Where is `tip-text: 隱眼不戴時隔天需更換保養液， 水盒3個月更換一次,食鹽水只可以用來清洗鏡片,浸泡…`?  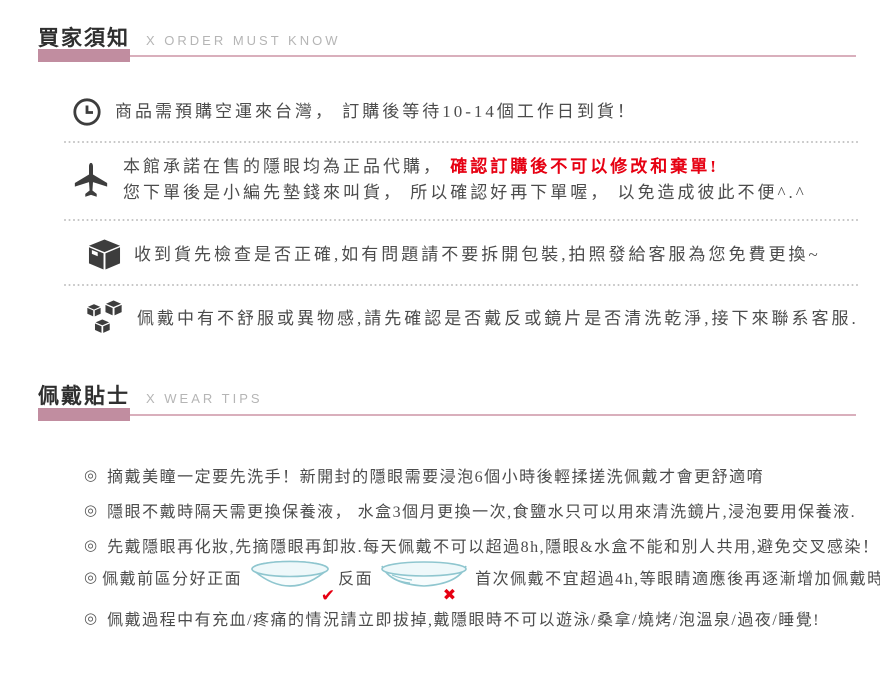 tip-text: 隱眼不戴時隔天需更換保養液， 水盒3個月更換一次,食鹽水只可以用來清洗鏡片,浸泡… is located at coordinates (482, 512).